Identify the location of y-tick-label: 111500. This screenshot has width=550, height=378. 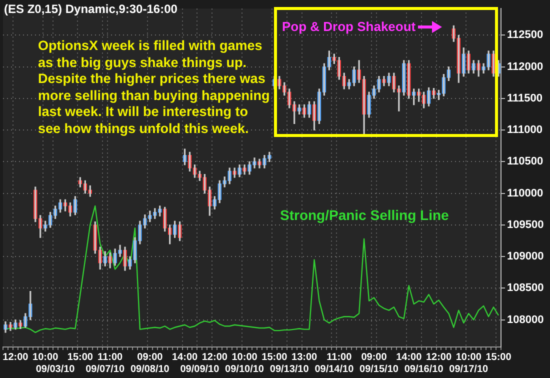
(524, 98).